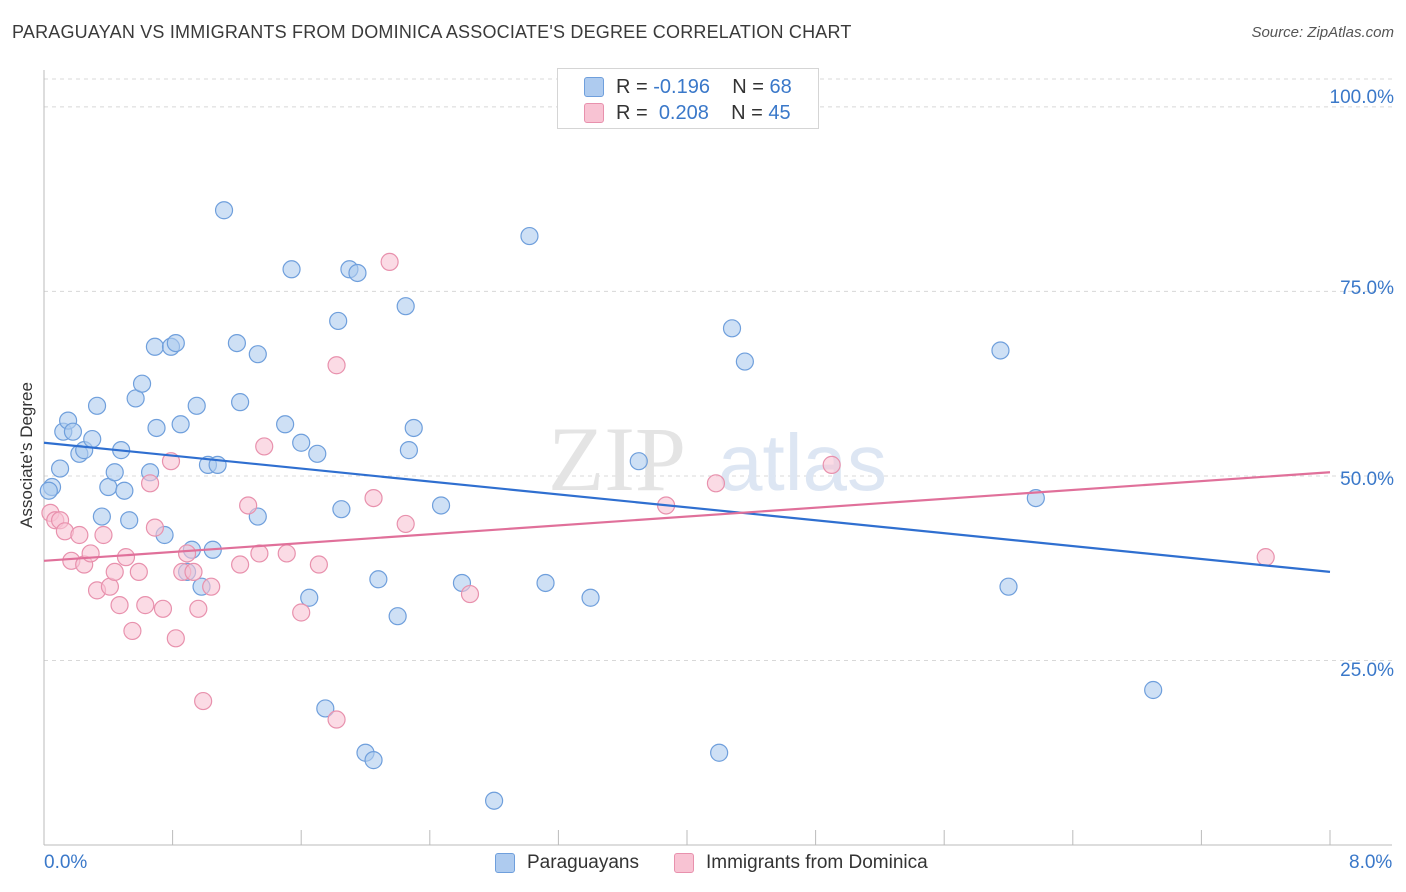  Describe the element at coordinates (1361, 97) in the screenshot. I see `y-tick-label-100: 100.0%` at that location.